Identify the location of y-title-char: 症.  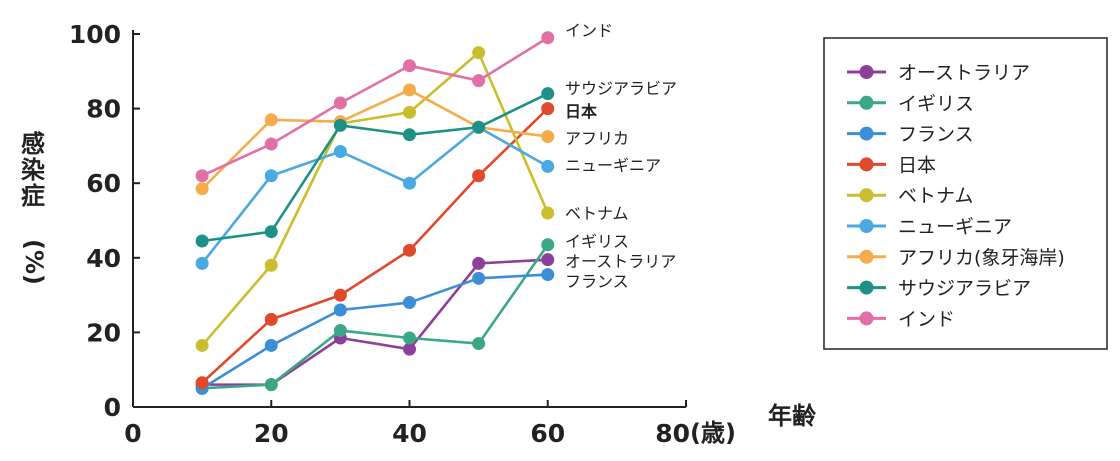
(33, 196).